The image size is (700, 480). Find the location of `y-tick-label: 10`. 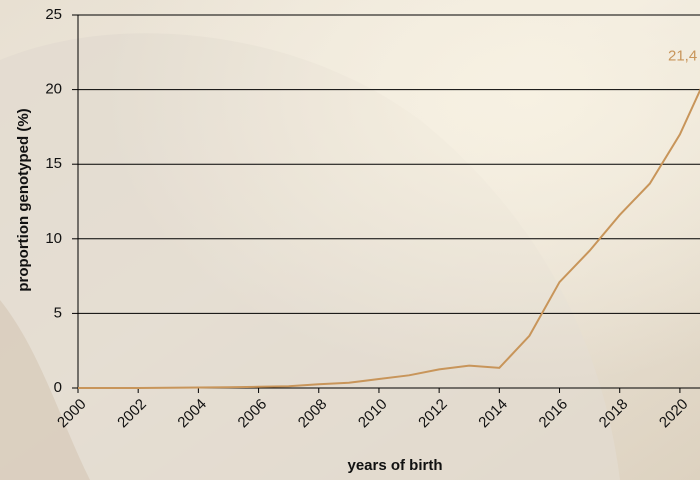

y-tick-label: 10 is located at coordinates (53, 238).